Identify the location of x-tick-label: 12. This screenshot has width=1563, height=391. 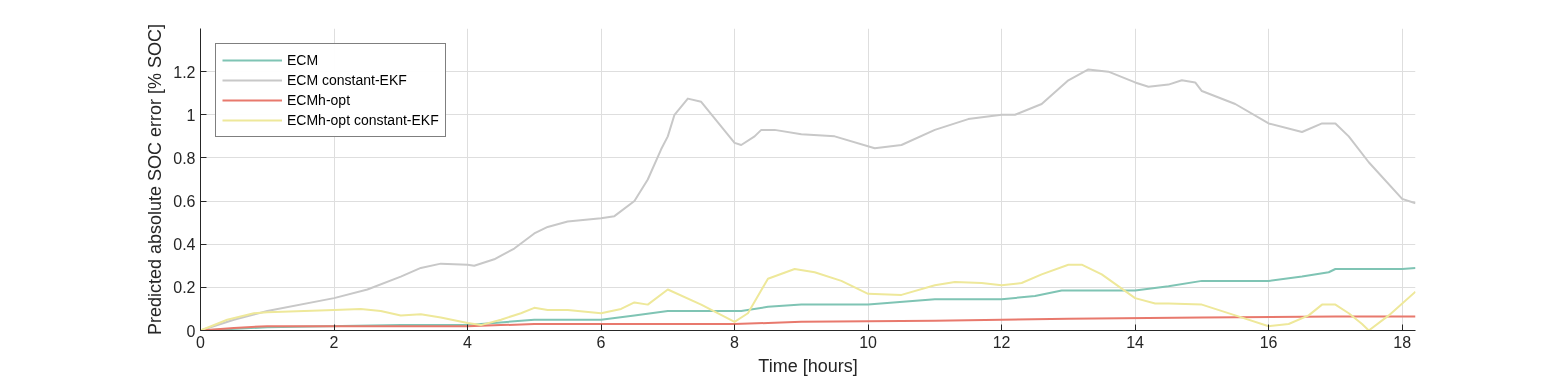
(1001, 342).